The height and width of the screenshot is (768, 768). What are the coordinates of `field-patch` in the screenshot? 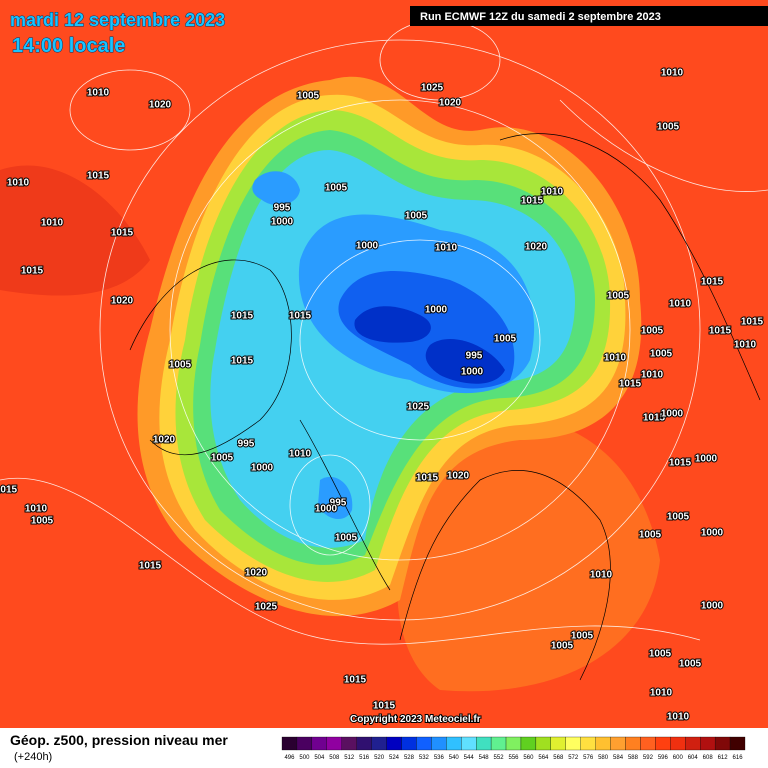 It's located at (75, 230).